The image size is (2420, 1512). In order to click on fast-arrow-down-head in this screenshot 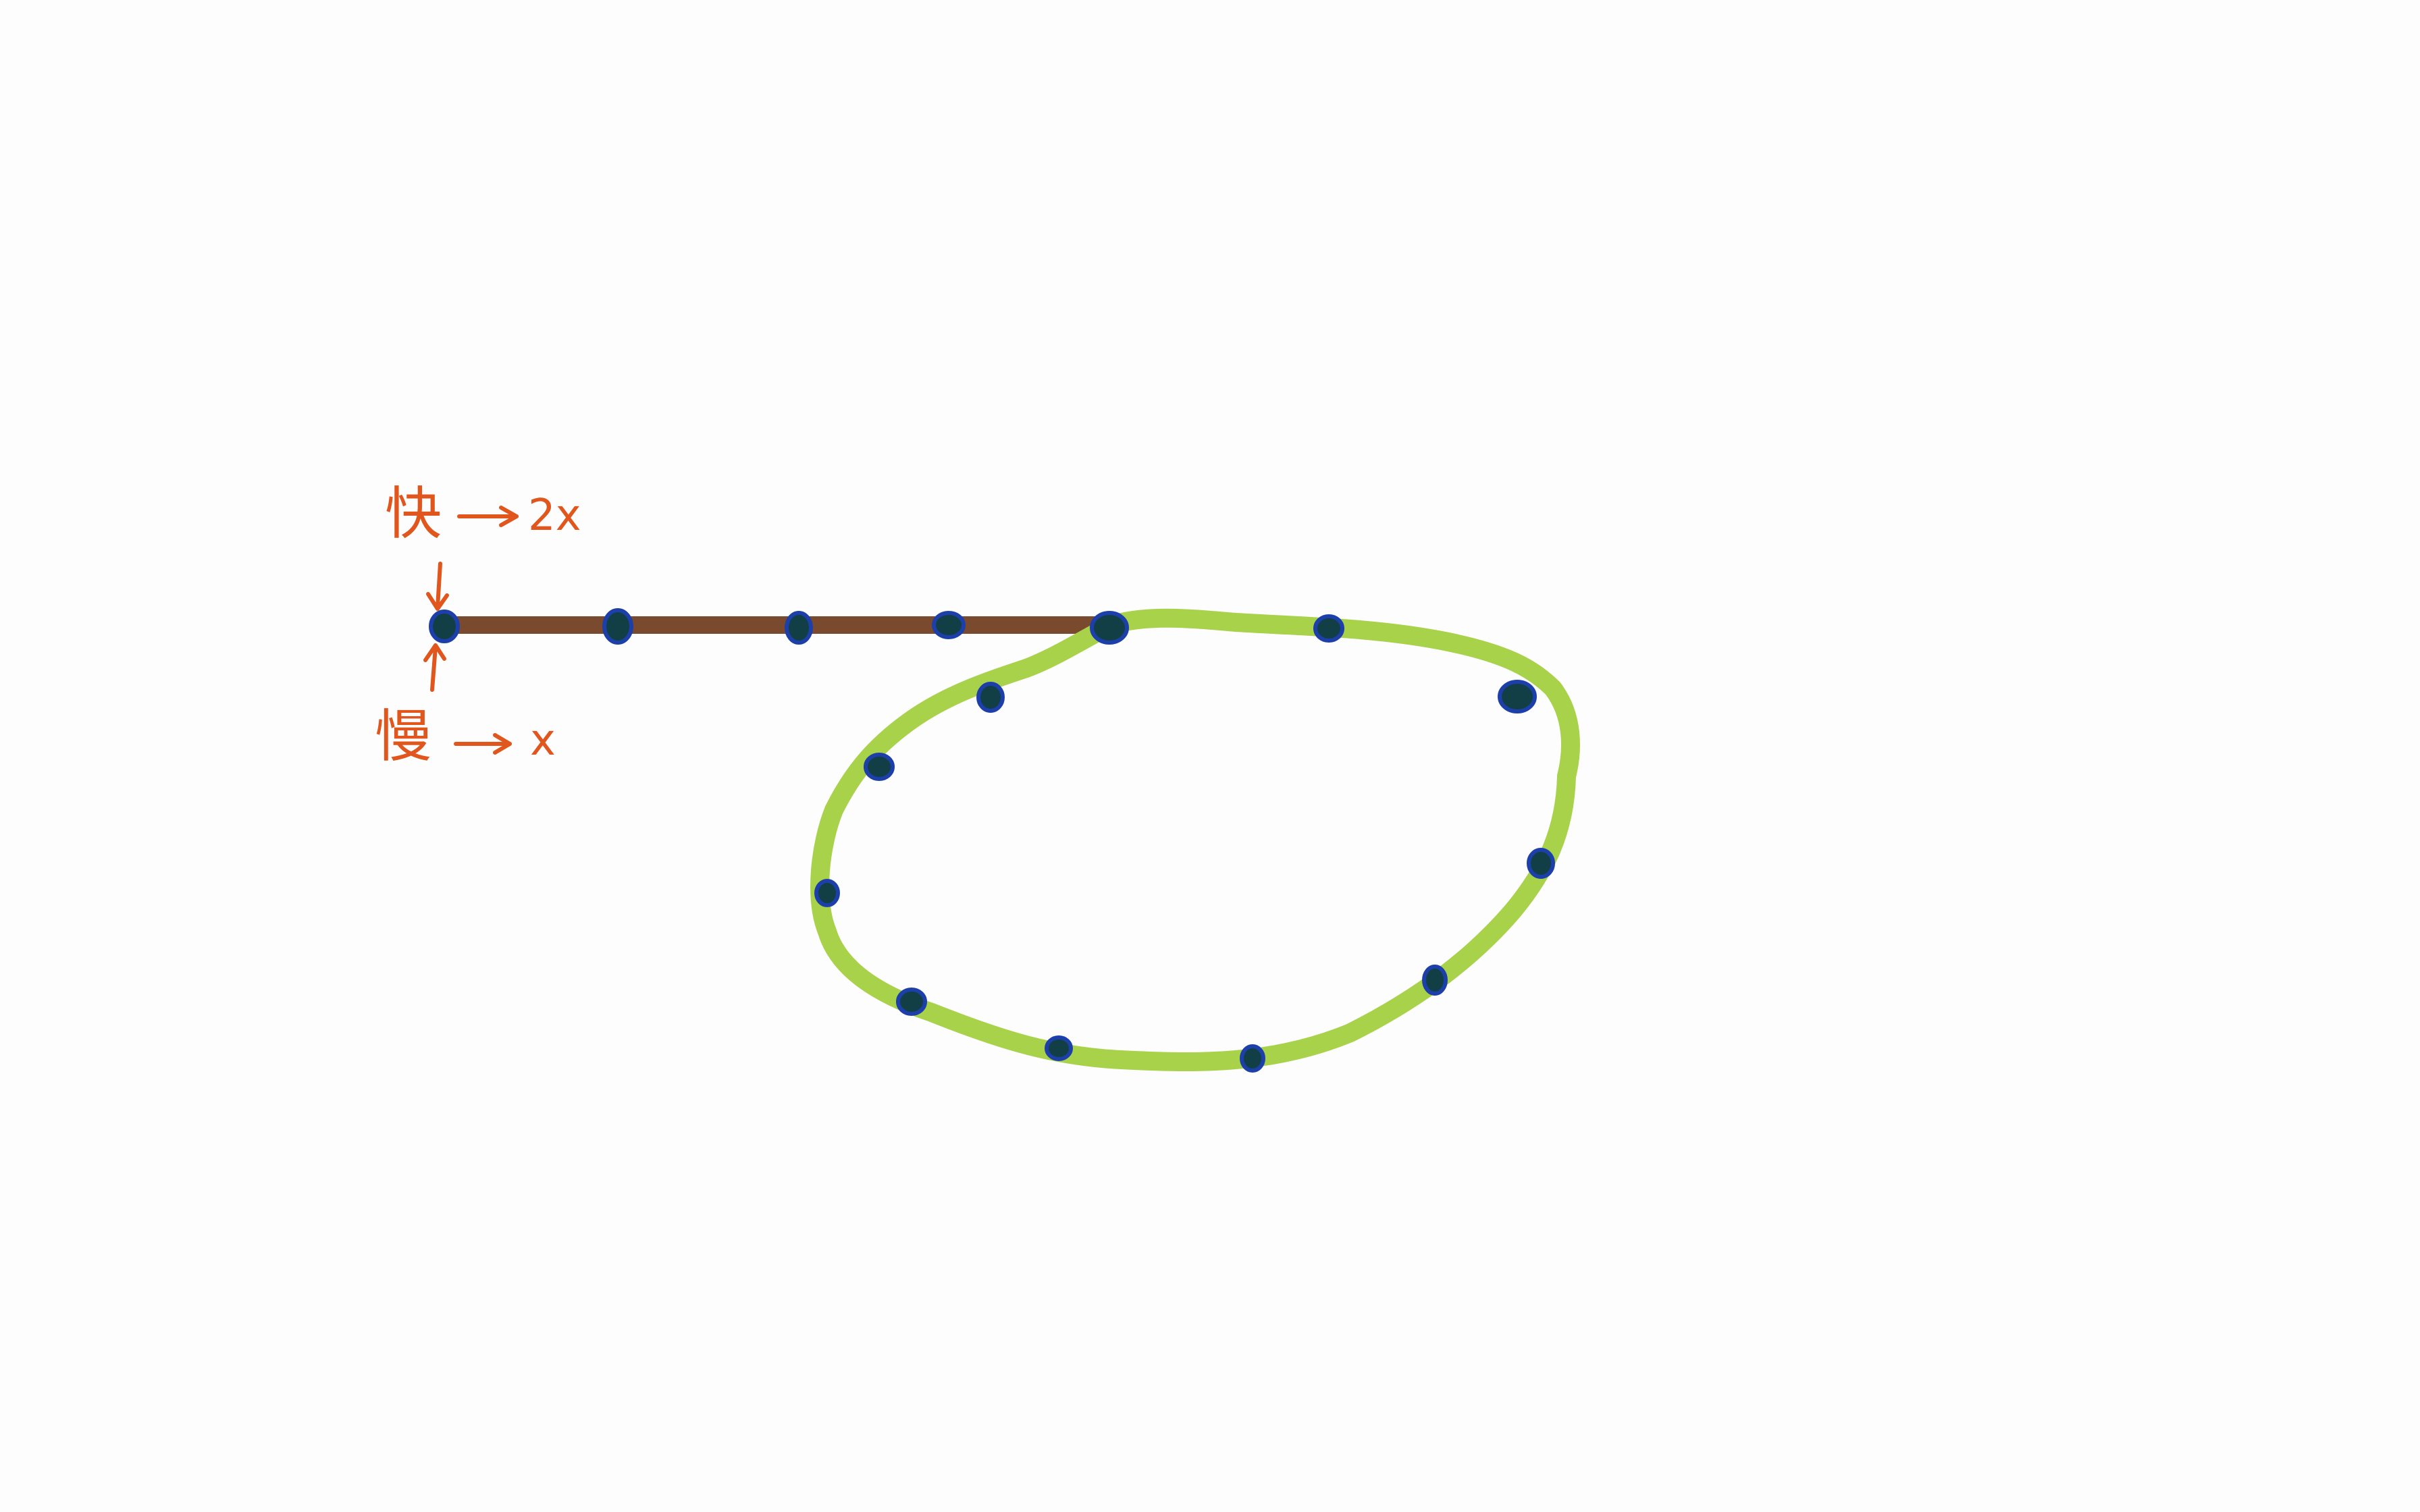, I will do `click(437, 601)`.